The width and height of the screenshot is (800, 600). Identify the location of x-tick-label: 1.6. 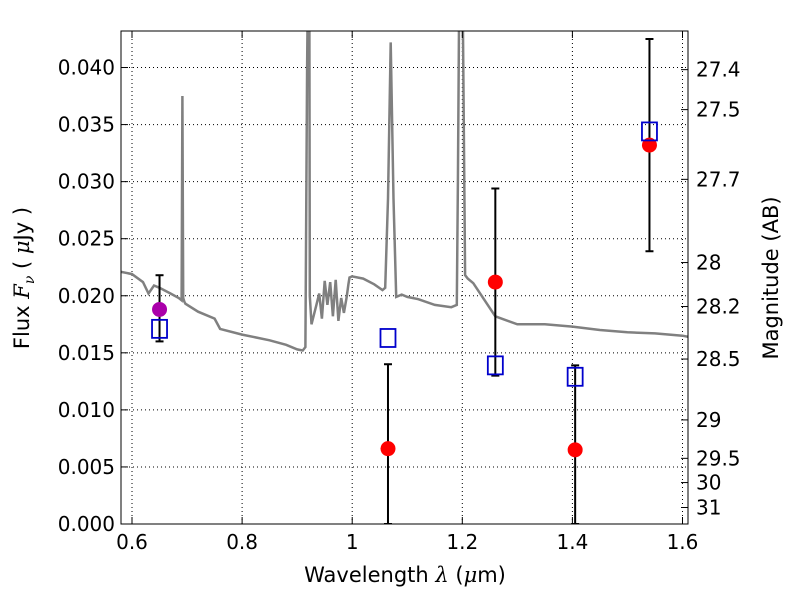
(683, 542).